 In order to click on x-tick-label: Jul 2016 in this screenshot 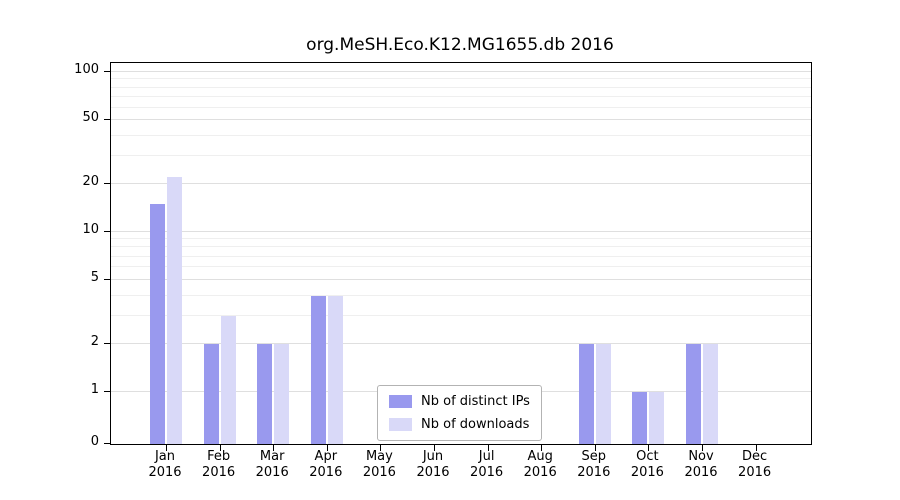, I will do `click(487, 464)`.